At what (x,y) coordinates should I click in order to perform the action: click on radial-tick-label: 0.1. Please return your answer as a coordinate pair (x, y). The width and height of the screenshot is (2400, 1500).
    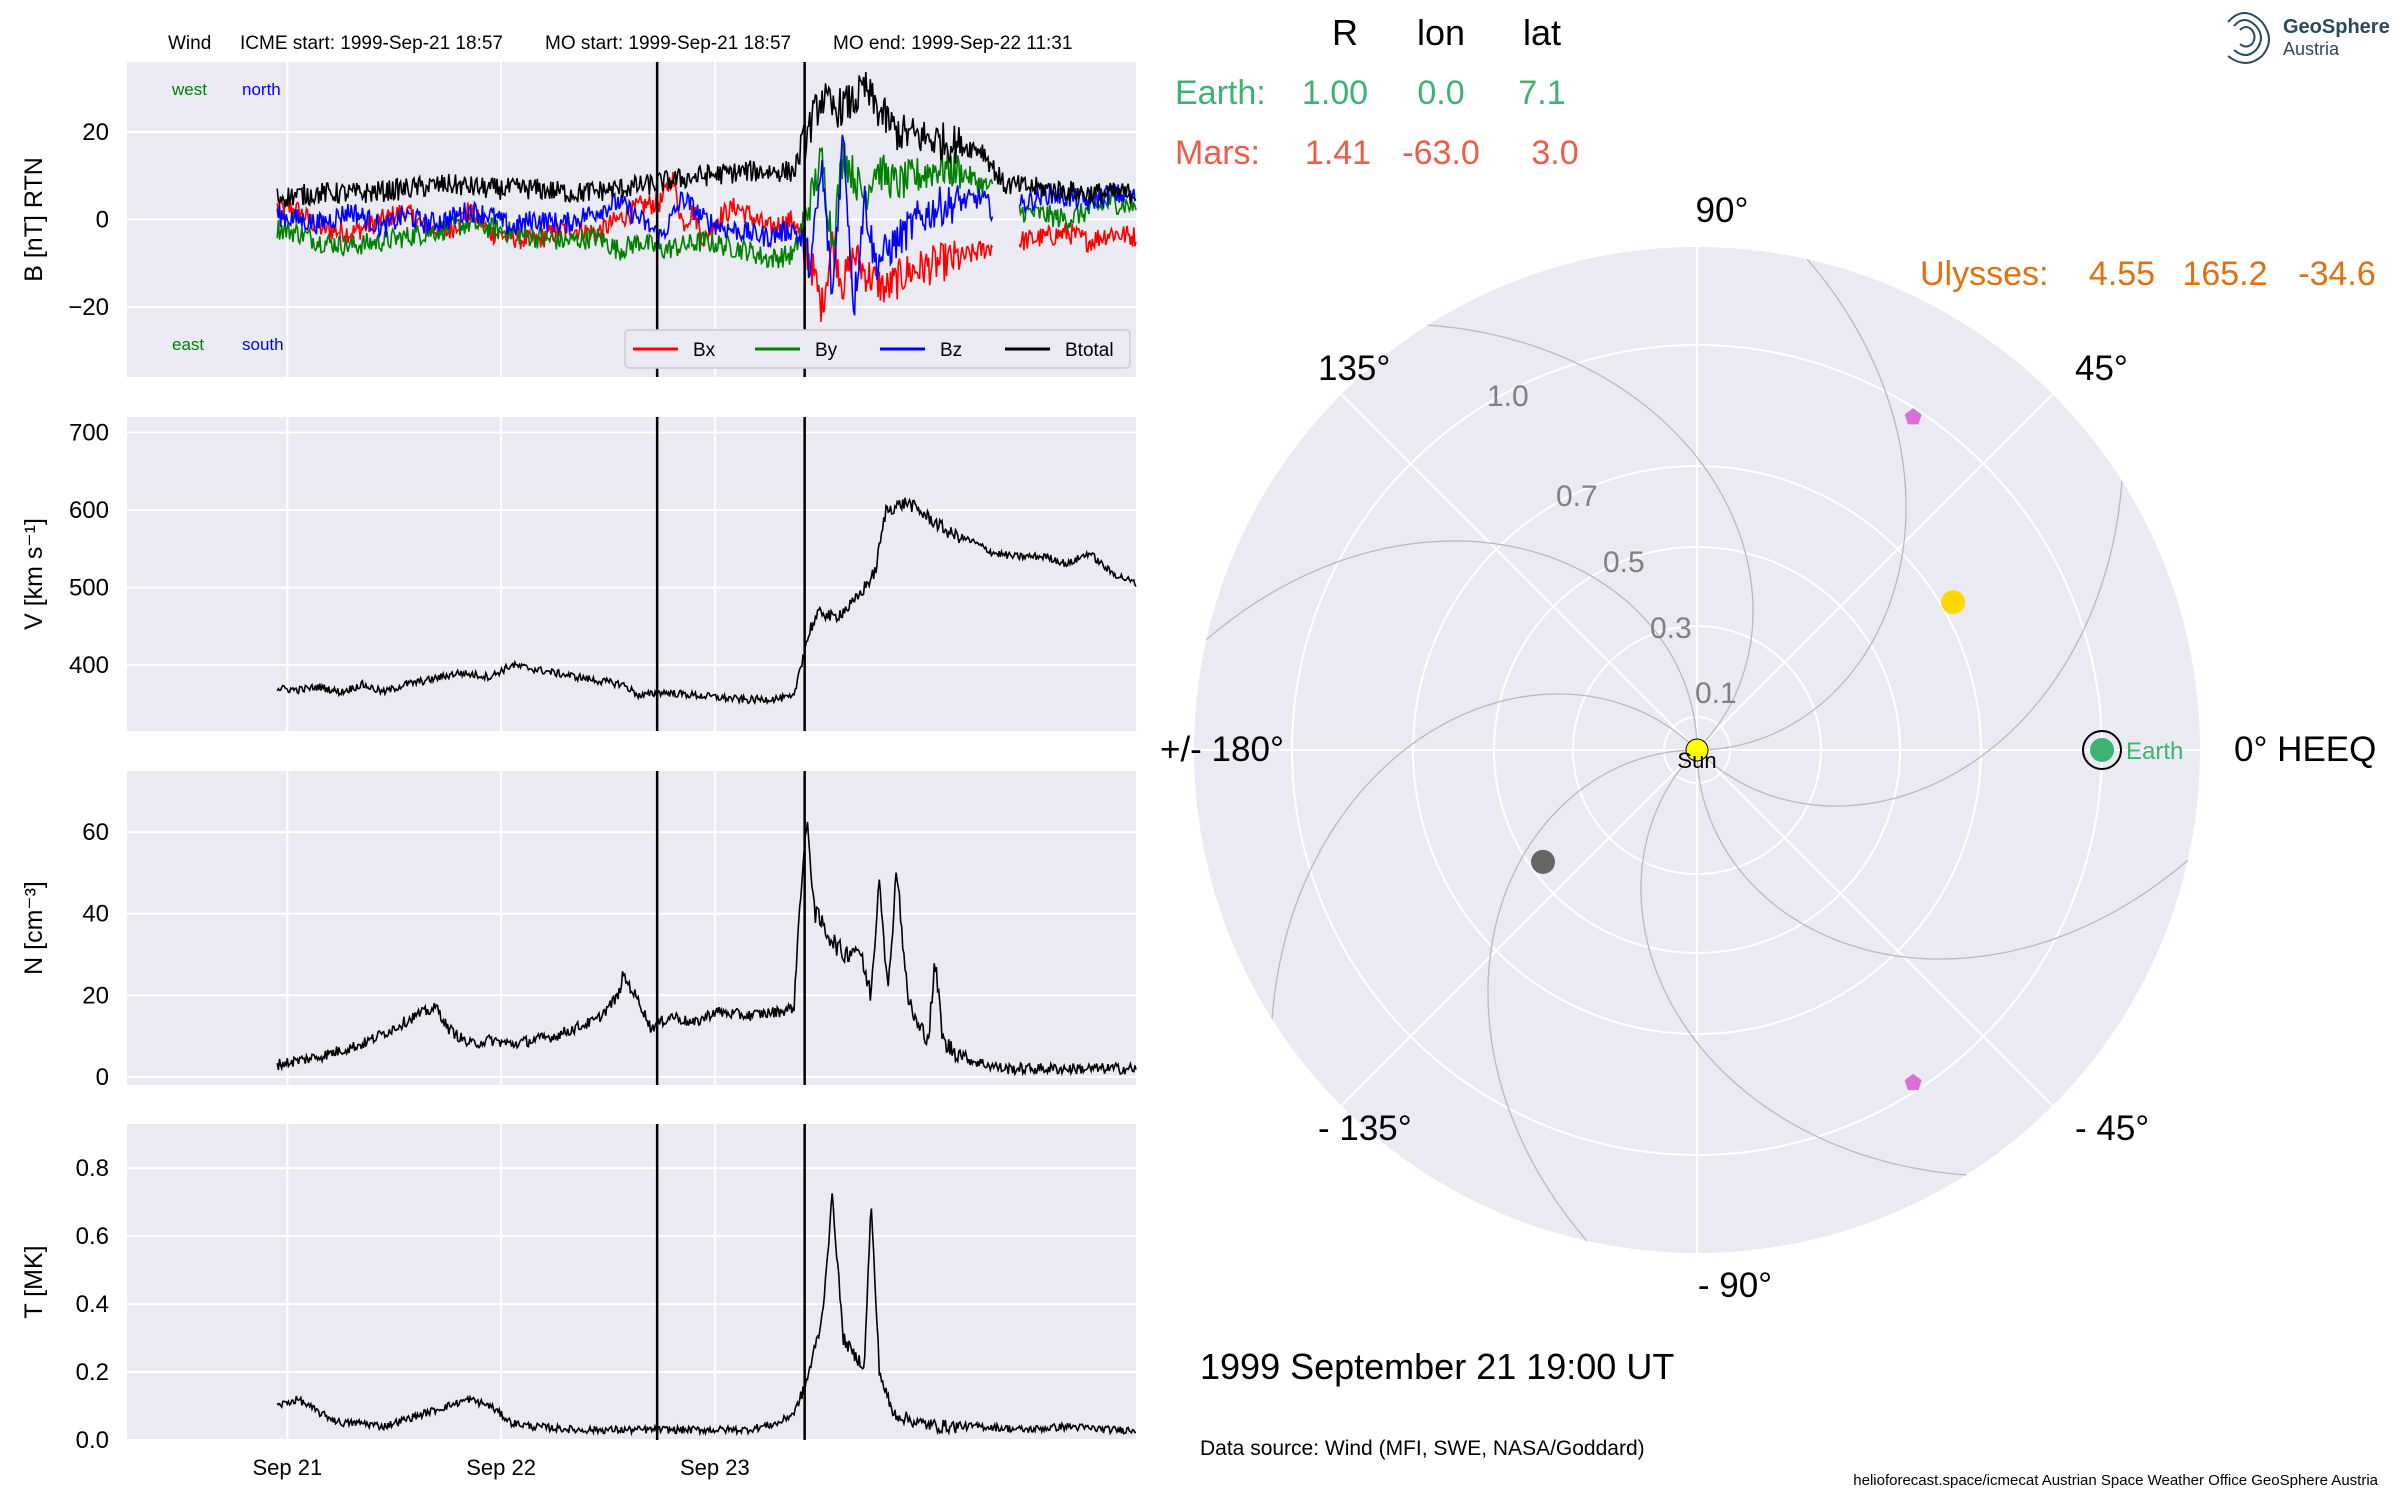
    Looking at the image, I should click on (1716, 693).